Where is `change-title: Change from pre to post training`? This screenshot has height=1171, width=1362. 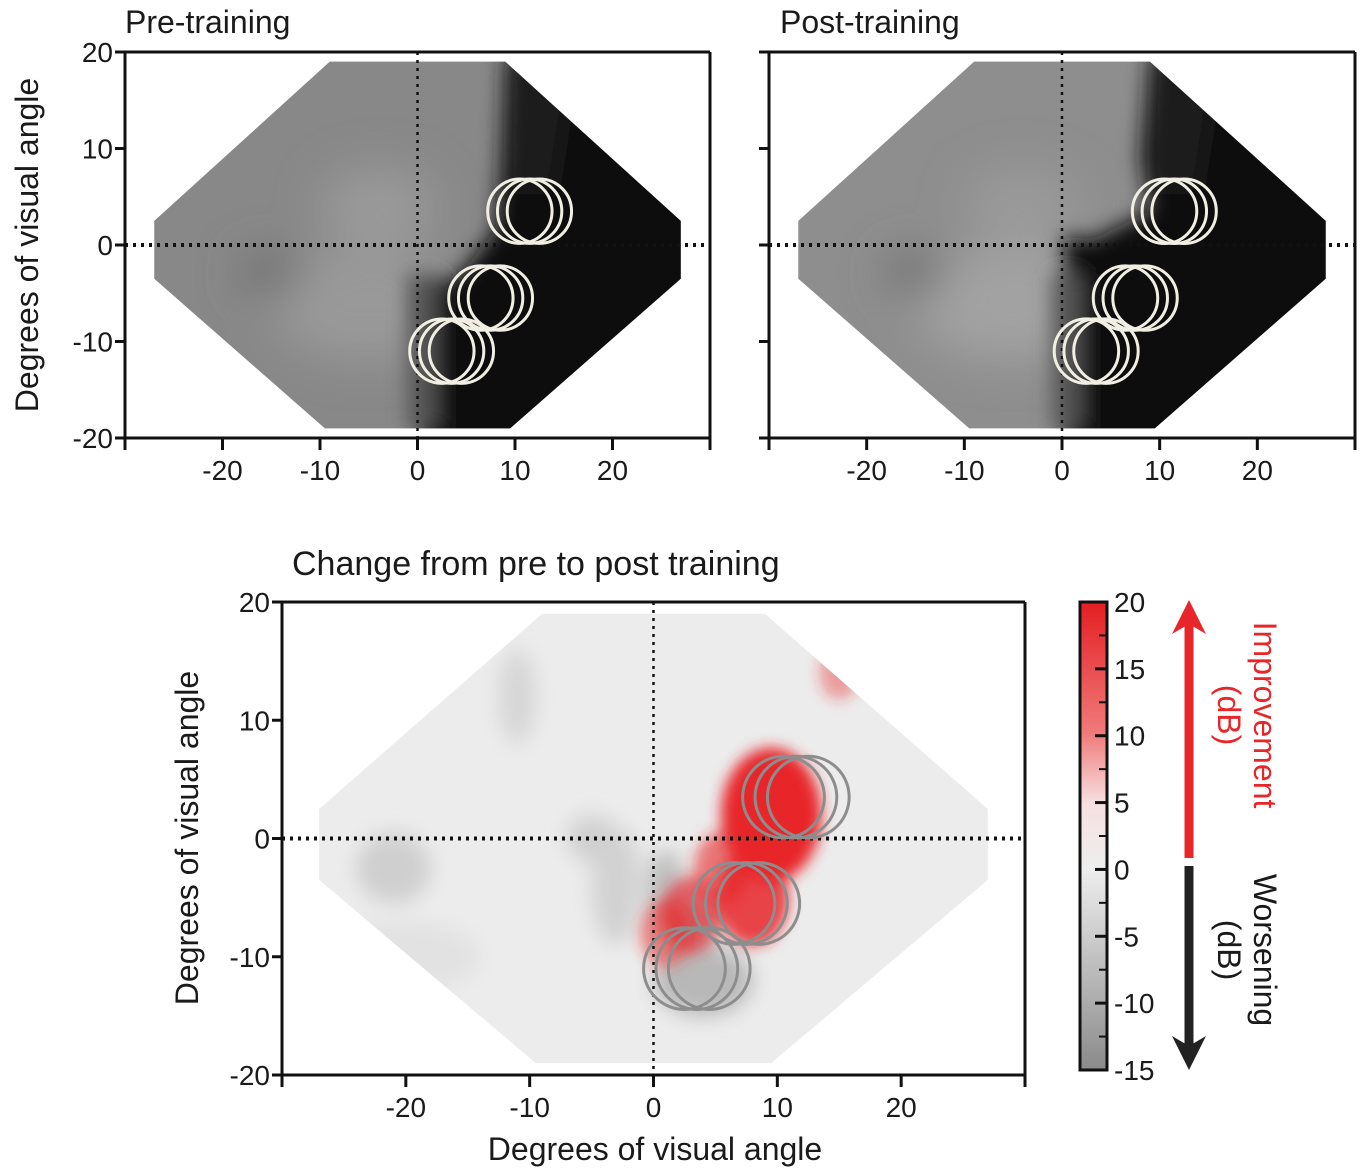
change-title: Change from pre to post training is located at coordinates (536, 564).